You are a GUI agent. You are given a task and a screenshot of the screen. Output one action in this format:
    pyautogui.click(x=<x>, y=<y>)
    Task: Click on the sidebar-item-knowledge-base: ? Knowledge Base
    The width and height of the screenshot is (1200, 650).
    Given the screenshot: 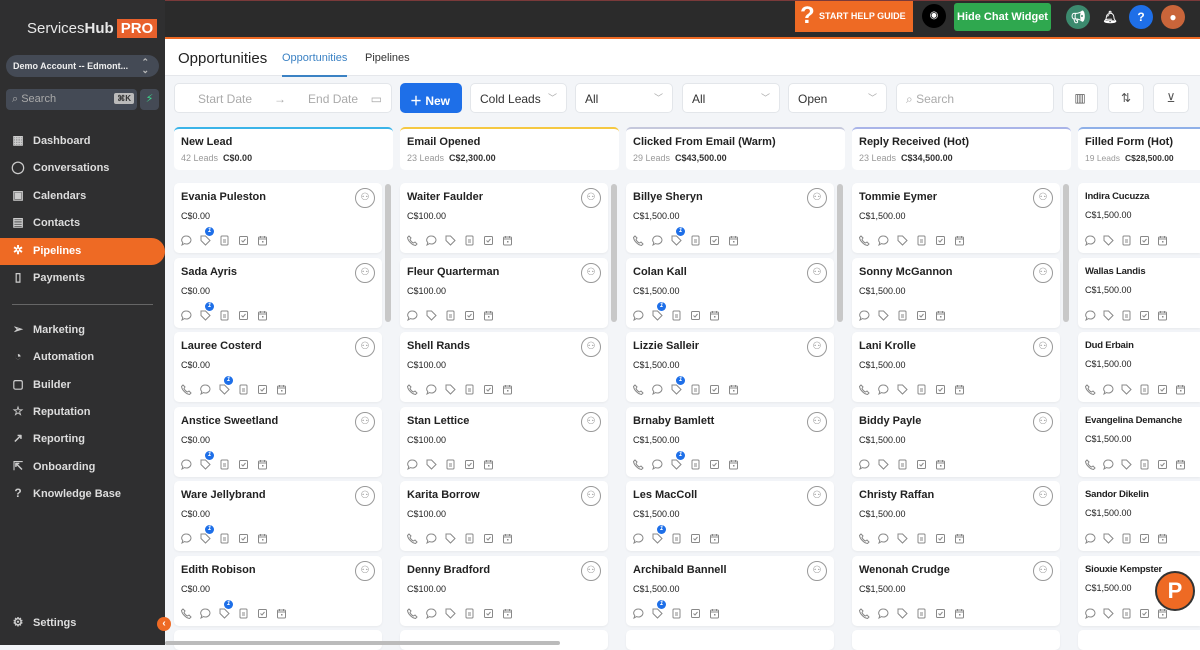 What is the action you would take?
    pyautogui.click(x=82, y=494)
    